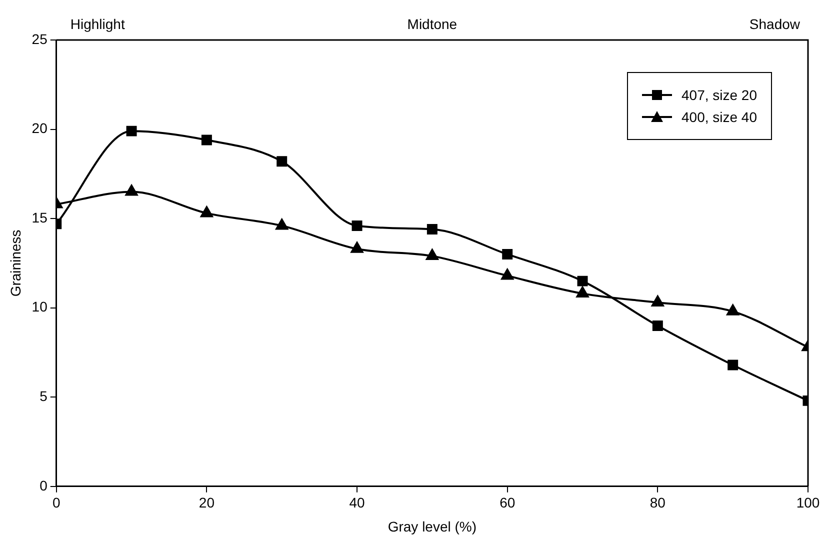 This screenshot has width=830, height=544. What do you see at coordinates (719, 95) in the screenshot?
I see `legend-label: 407, size 20` at bounding box center [719, 95].